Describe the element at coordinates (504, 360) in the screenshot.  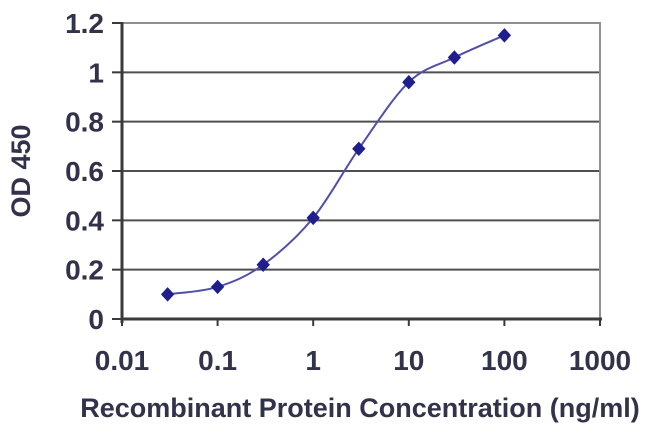
I see `x-tick-label: 100` at that location.